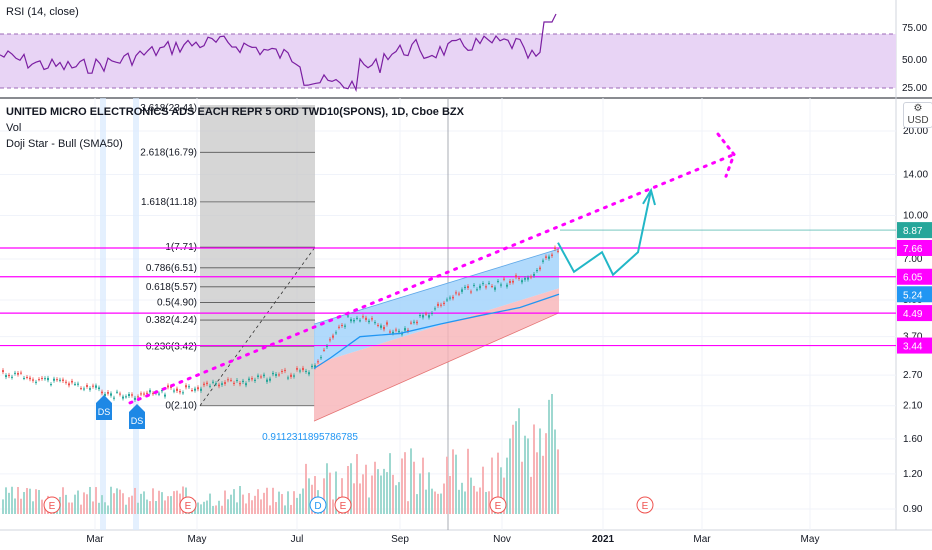  Describe the element at coordinates (104, 407) in the screenshot. I see `ds-marker` at that location.